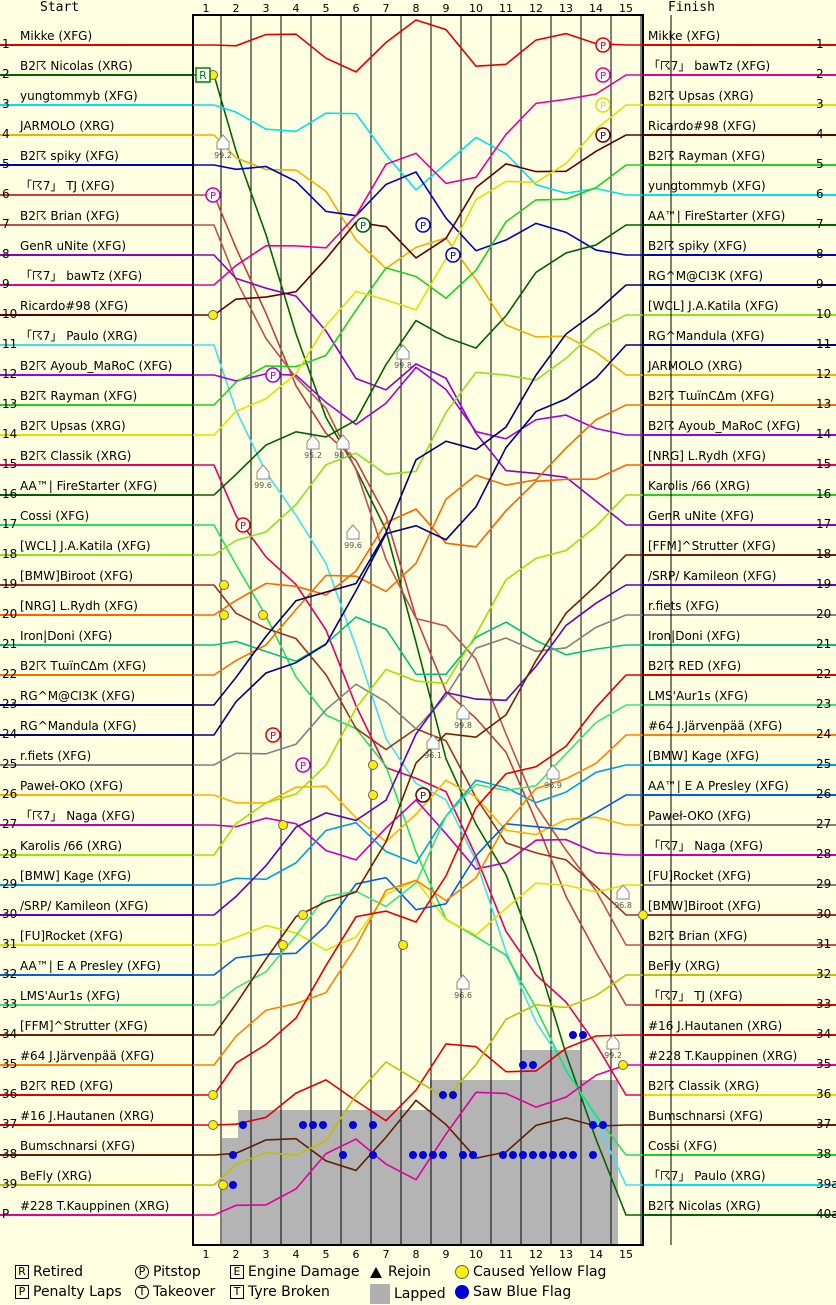 Image resolution: width=836 pixels, height=1305 pixels. What do you see at coordinates (10, 494) in the screenshot?
I see `start-position: 16` at bounding box center [10, 494].